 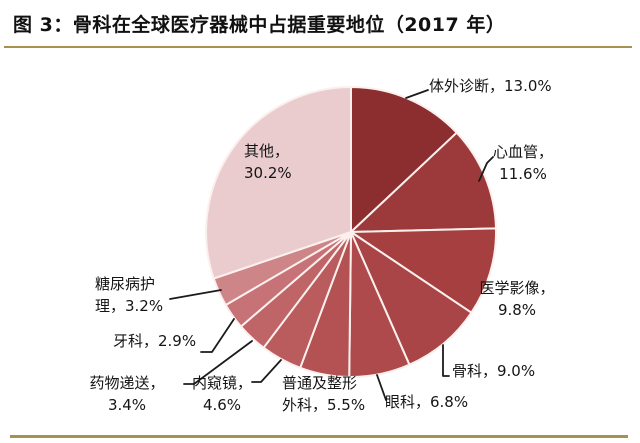 I want to click on pie-slice-骨科, so click(x=411, y=298).